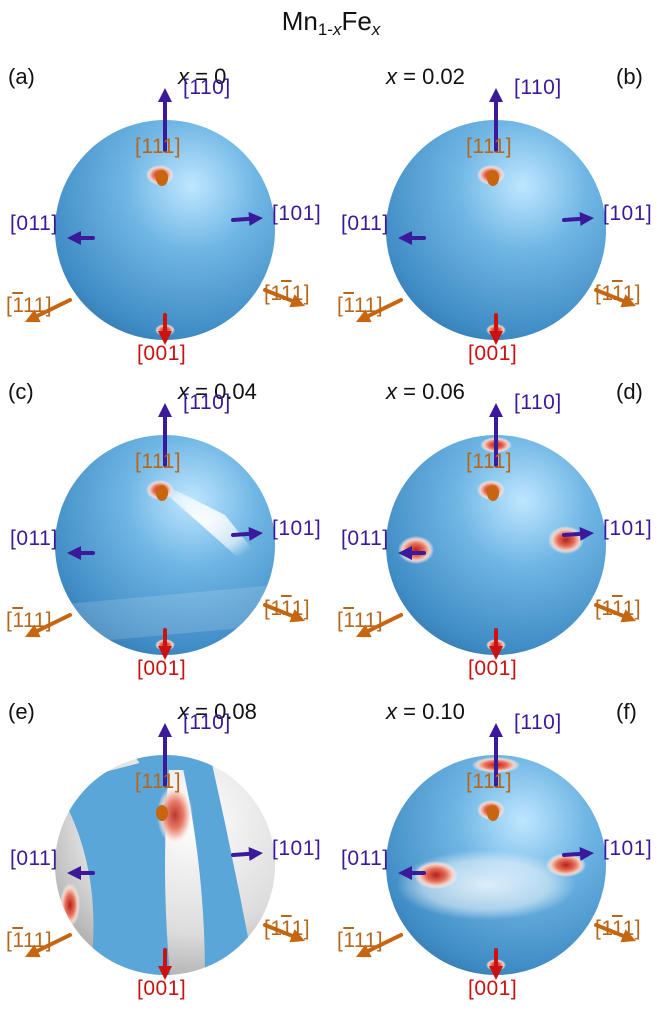  I want to click on panel-label: (d), so click(629, 391).